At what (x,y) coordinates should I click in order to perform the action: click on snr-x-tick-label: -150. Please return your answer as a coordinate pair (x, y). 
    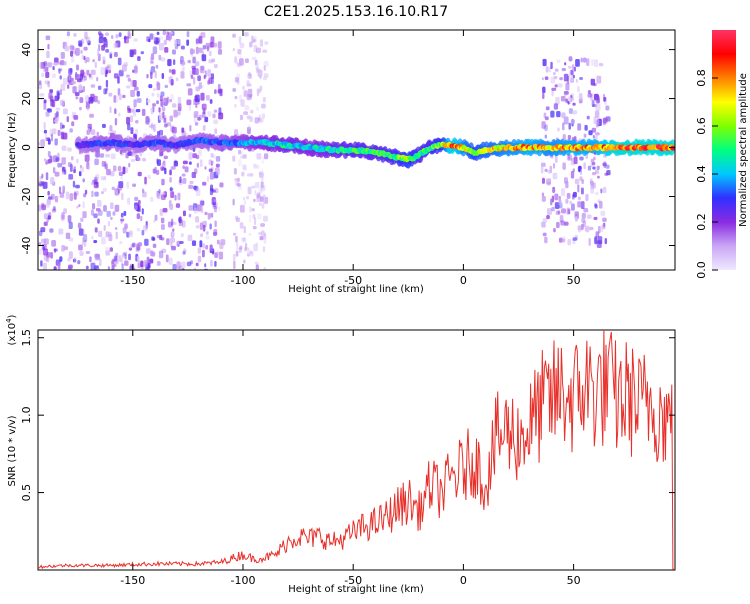
    Looking at the image, I should click on (132, 580).